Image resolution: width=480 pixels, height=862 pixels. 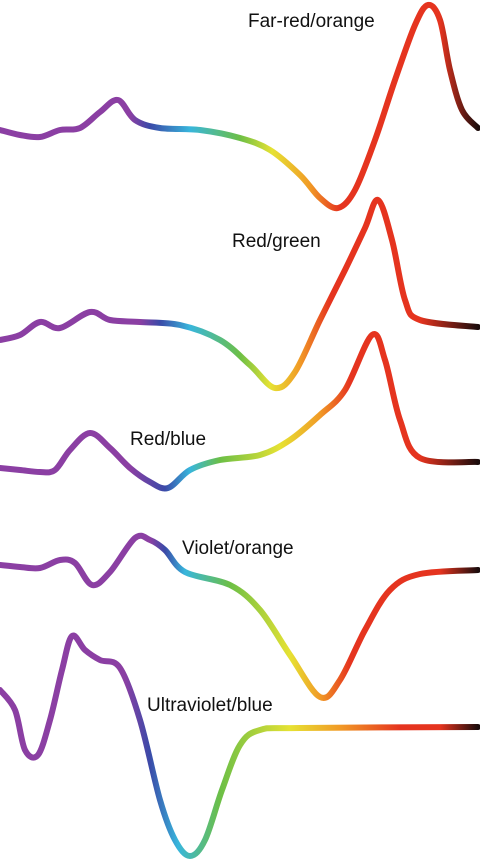 I want to click on curve-label: Red/green, so click(x=276, y=241).